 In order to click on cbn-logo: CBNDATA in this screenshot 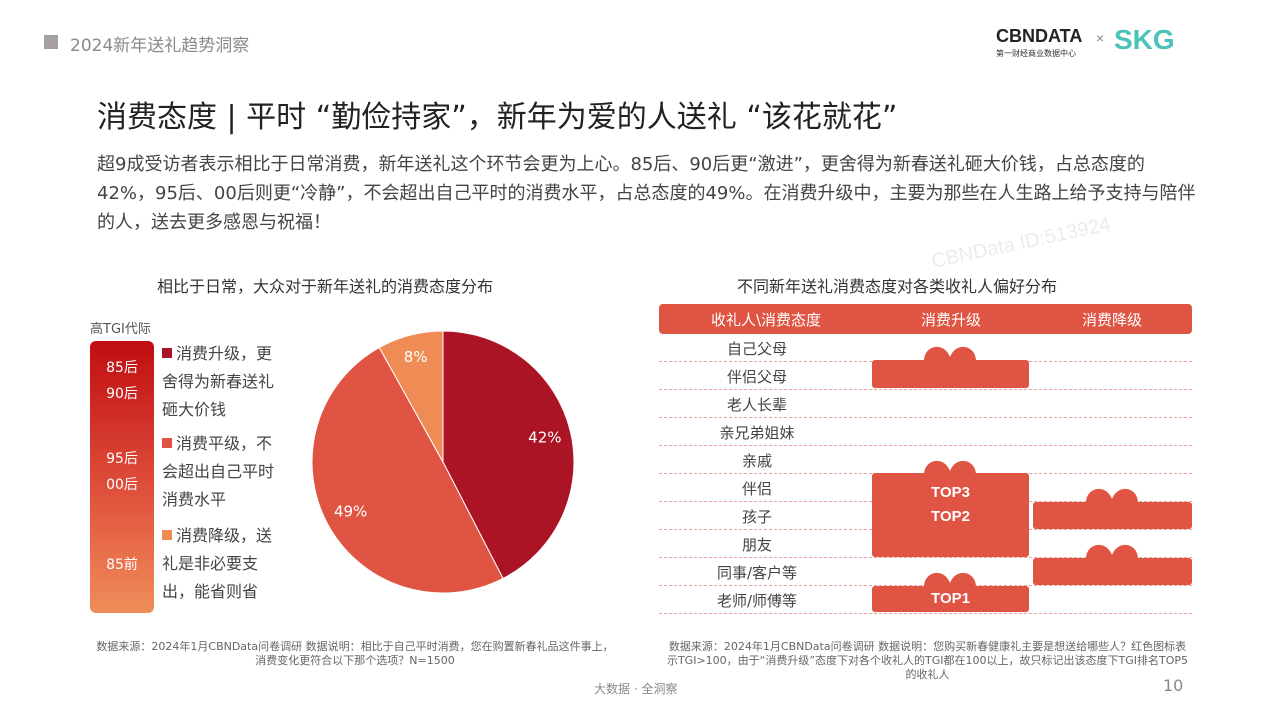, I will do `click(1039, 36)`.